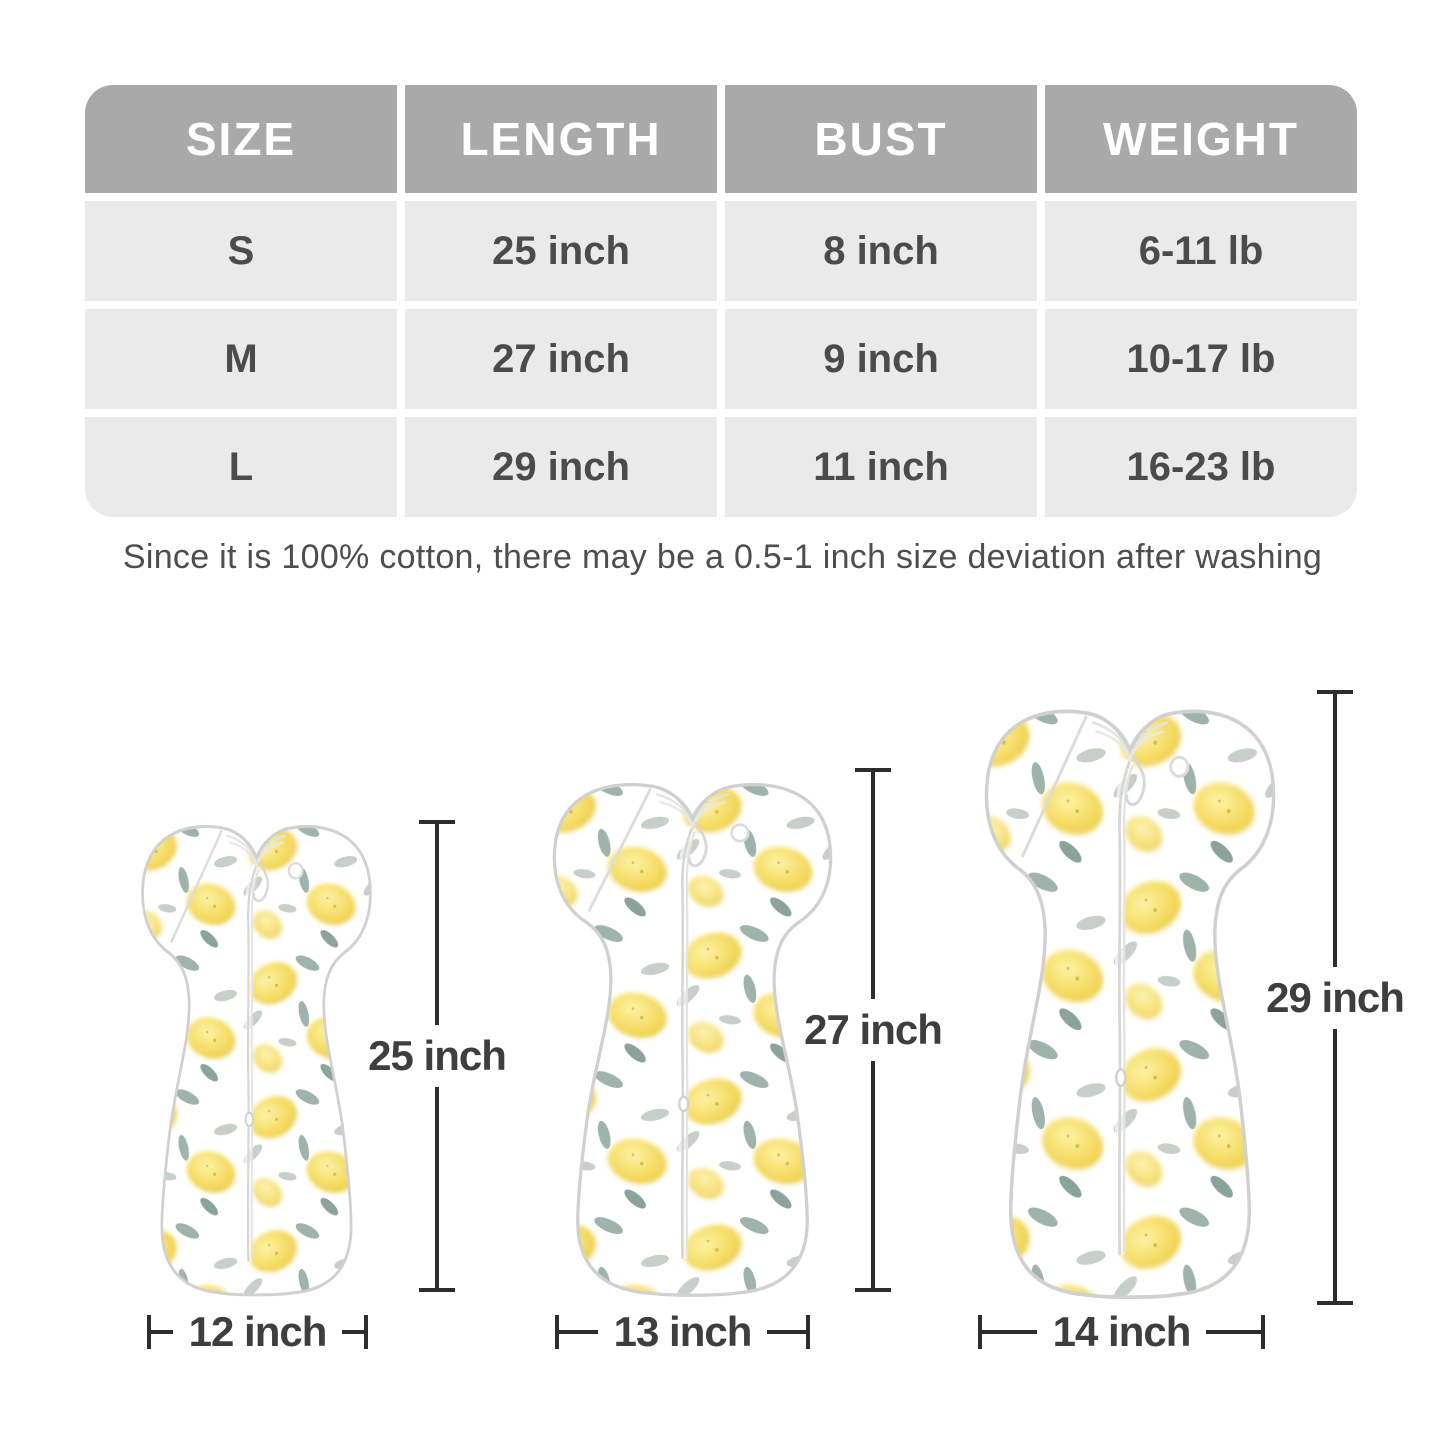 This screenshot has width=1445, height=1445. What do you see at coordinates (256, 1058) in the screenshot?
I see `swaddle-illustration-small` at bounding box center [256, 1058].